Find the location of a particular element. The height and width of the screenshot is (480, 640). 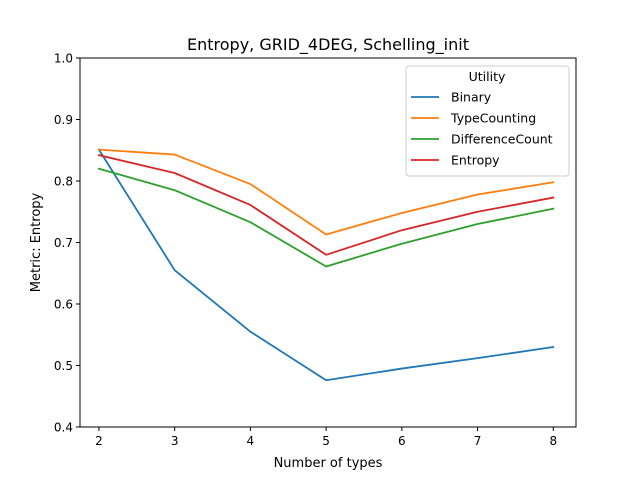

legend-entry-label: TypeCounting is located at coordinates (493, 118).